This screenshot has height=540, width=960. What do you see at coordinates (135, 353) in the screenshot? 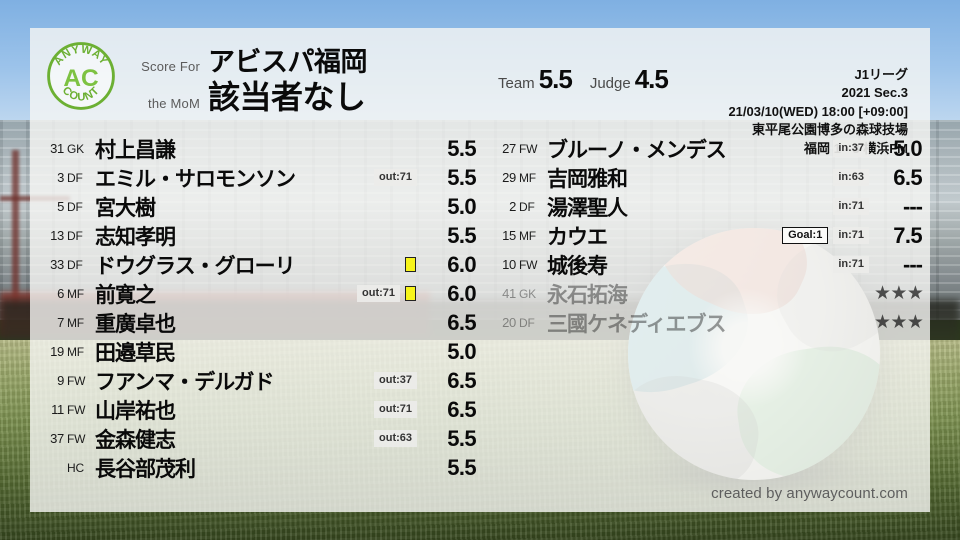
I see `player-name: 田邉草民` at bounding box center [135, 353].